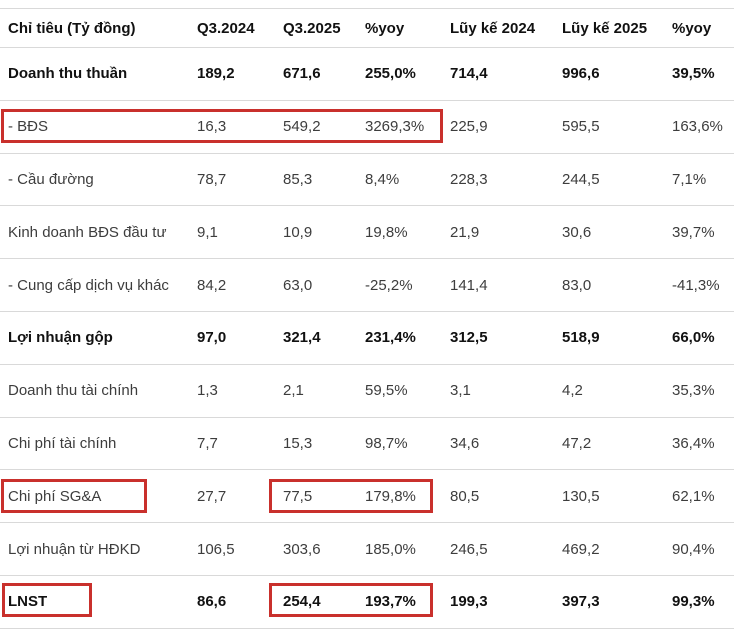 This screenshot has height=632, width=734. Describe the element at coordinates (98, 602) in the screenshot. I see `row-label: LNST` at that location.